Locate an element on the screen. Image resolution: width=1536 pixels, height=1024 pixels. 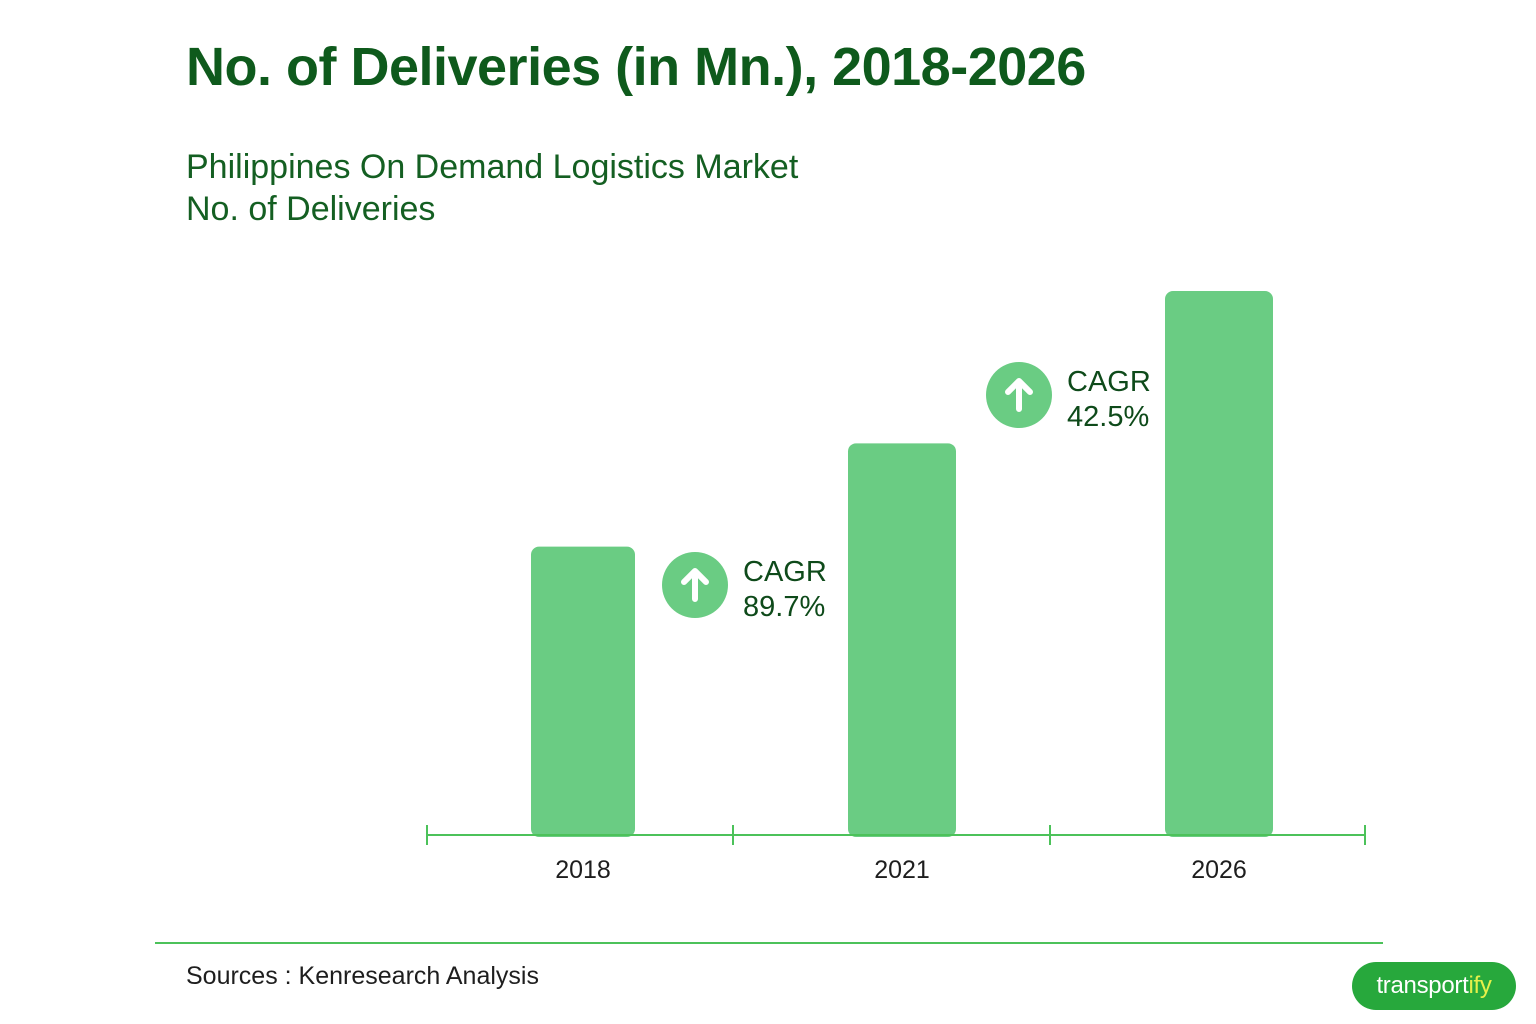
bar-2026 is located at coordinates (1219, 564).